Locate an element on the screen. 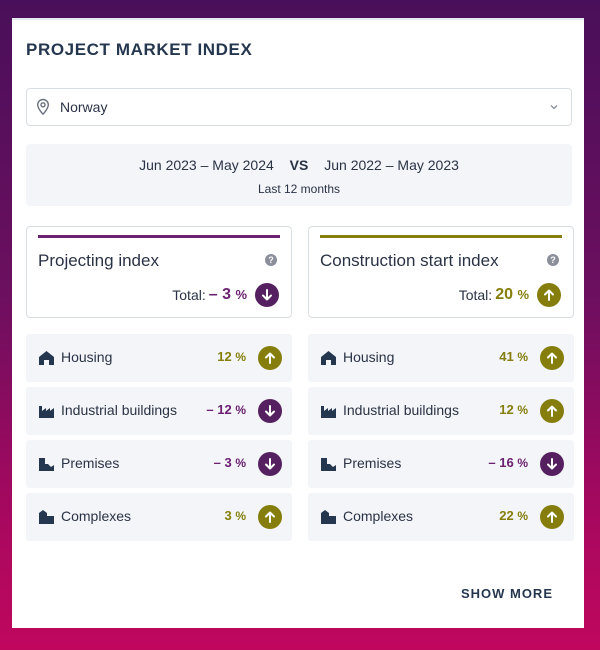 The height and width of the screenshot is (650, 600). construction-row-premises: Premises – 16 % is located at coordinates (441, 464).